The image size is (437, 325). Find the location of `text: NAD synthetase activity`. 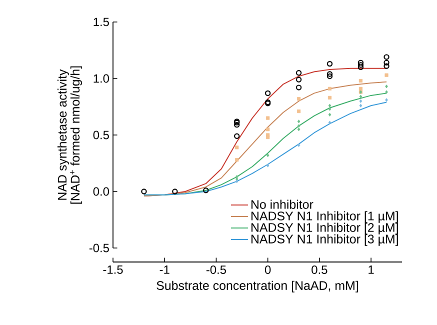

text: NAD synthetase activity is located at coordinates (63, 134).